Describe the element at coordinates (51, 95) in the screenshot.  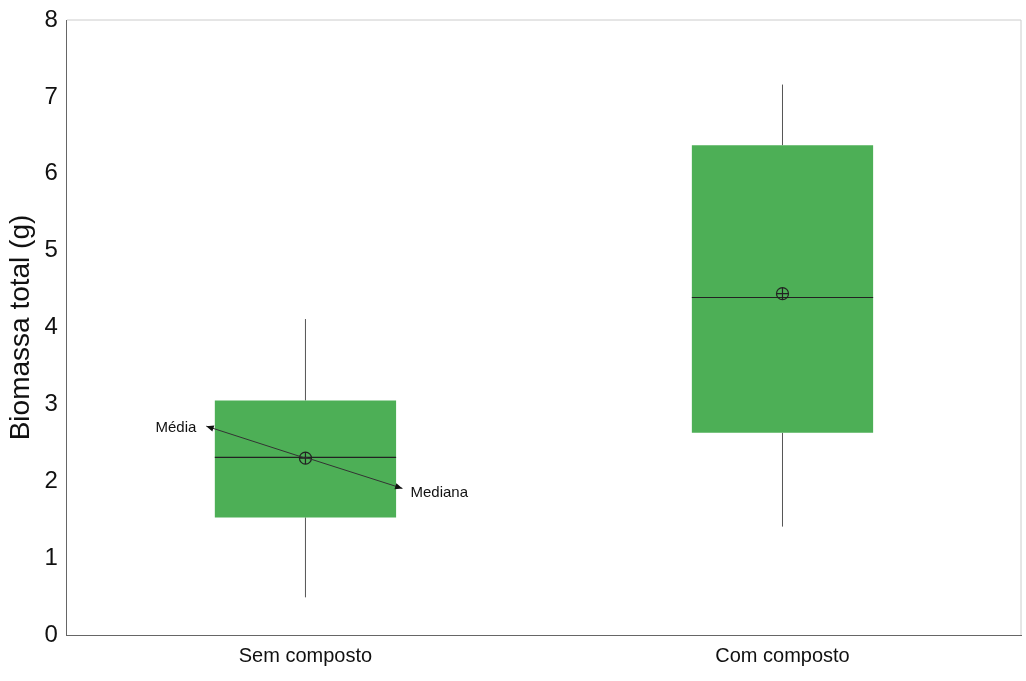
I see `y-tick-label: 7` at that location.